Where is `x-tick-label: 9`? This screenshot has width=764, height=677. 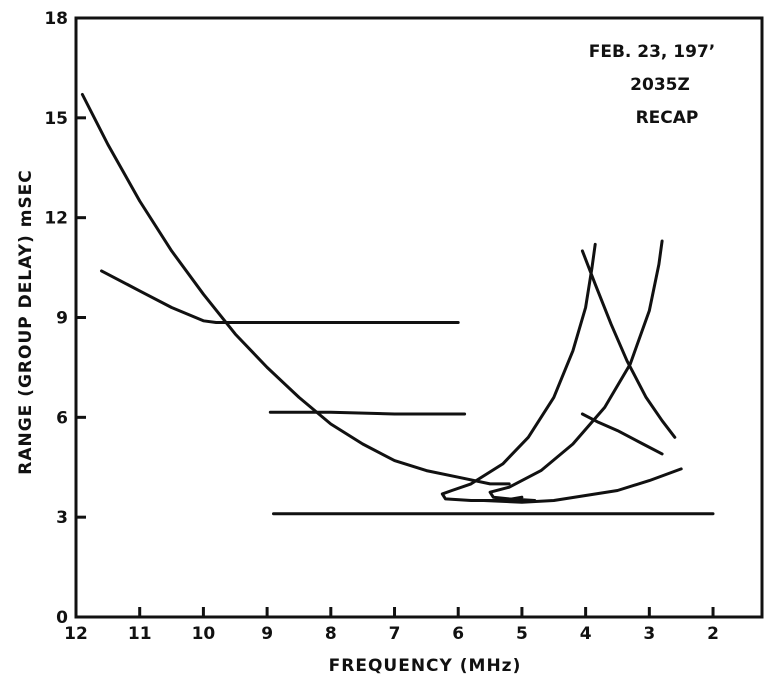
x-tick-label: 9 is located at coordinates (267, 634).